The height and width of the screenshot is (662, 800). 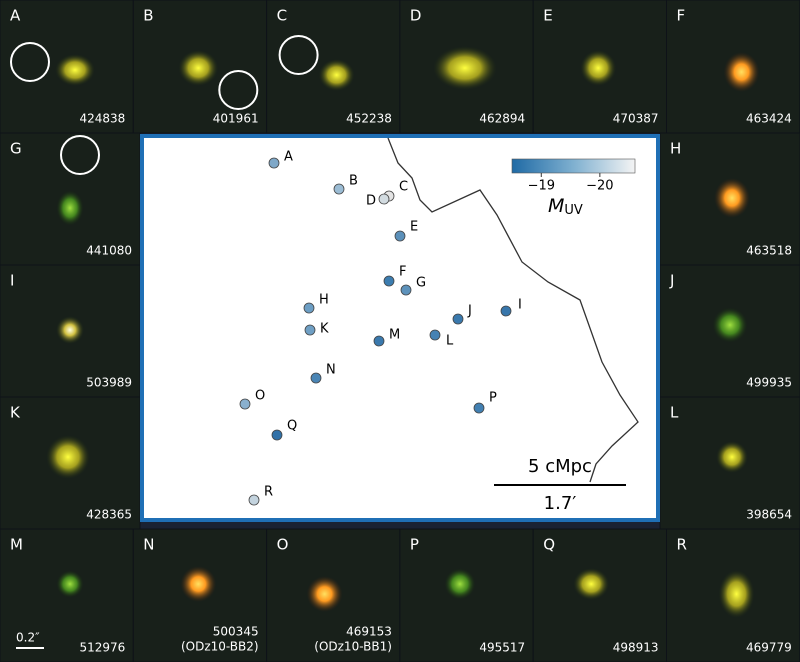 I want to click on panel-letter: F, so click(x=681, y=16).